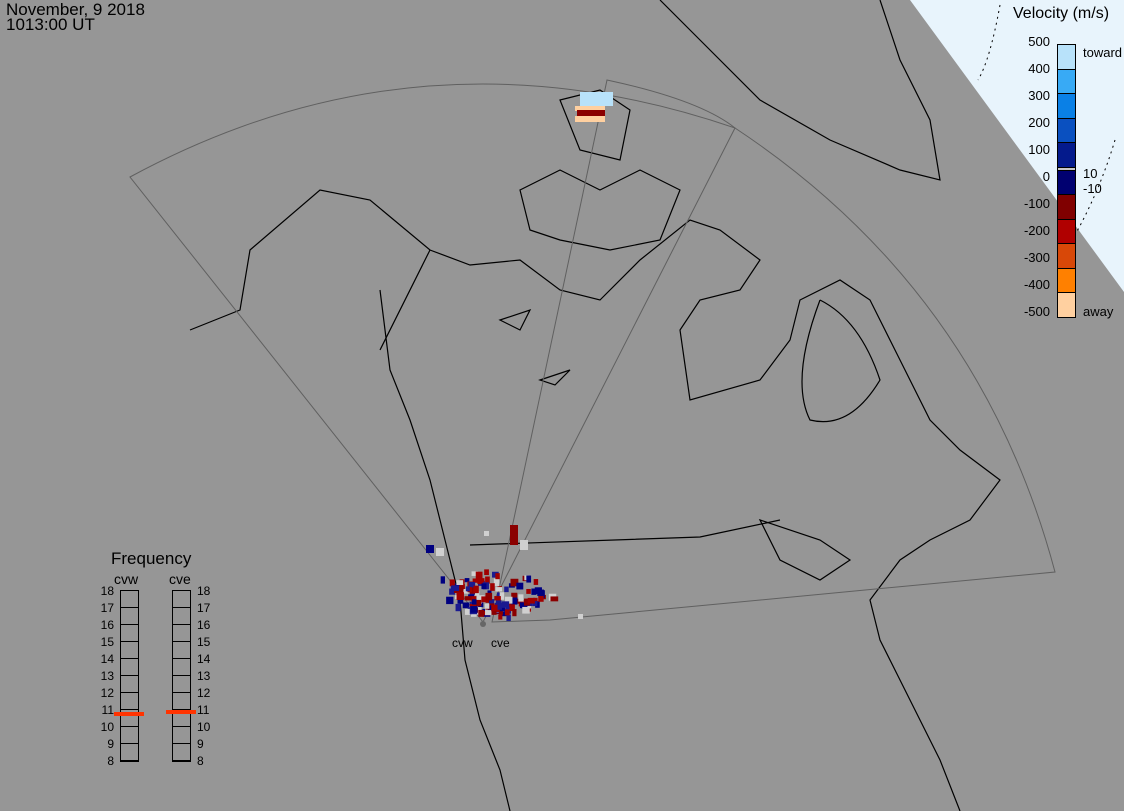 This screenshot has width=1124, height=811. Describe the element at coordinates (1036, 203) in the screenshot. I see `velocity-tick: -100` at that location.